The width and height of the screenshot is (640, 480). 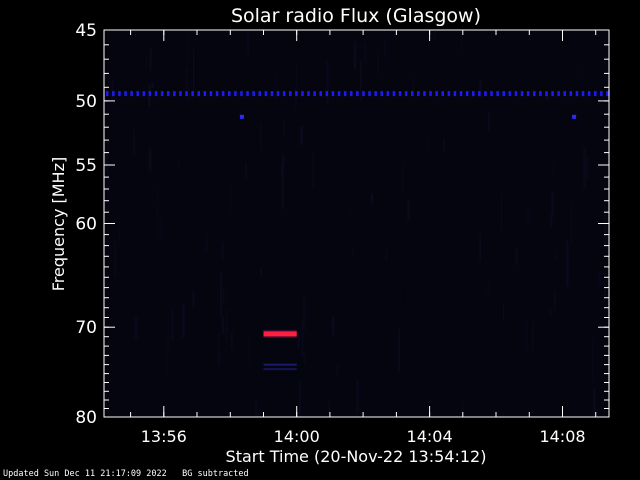 What do you see at coordinates (86, 31) in the screenshot?
I see `y-tick-label: 45` at bounding box center [86, 31].